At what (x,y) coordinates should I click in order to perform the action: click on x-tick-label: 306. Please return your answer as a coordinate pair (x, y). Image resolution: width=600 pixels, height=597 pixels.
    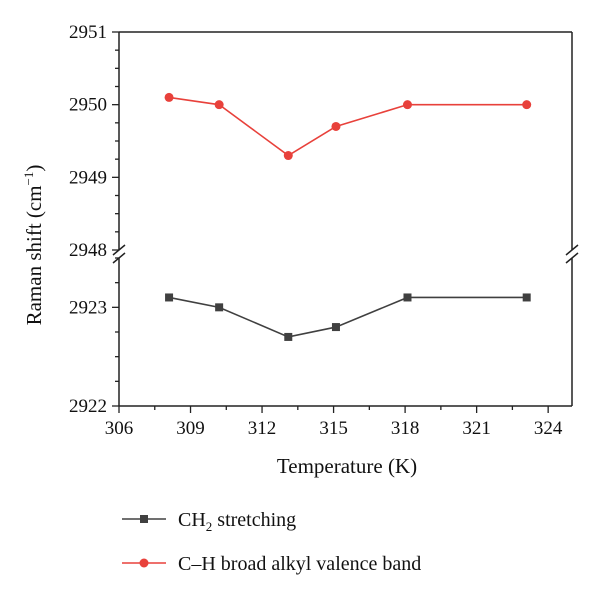
    Looking at the image, I should click on (119, 428).